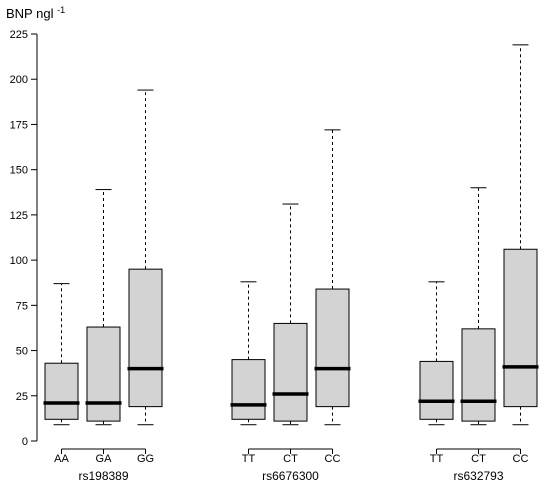  I want to click on x-tick-label: AA, so click(61, 459).